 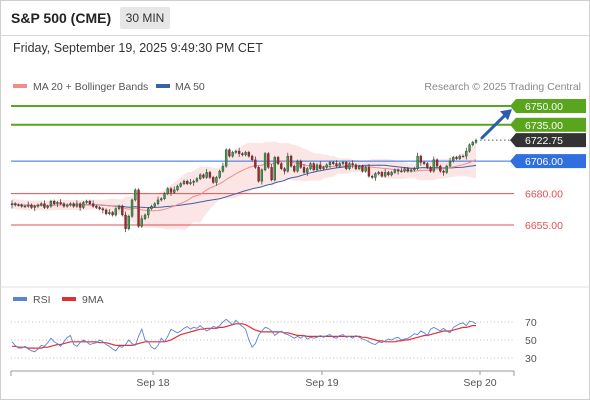 I want to click on timeframe-button: 30 MIN, so click(x=145, y=18).